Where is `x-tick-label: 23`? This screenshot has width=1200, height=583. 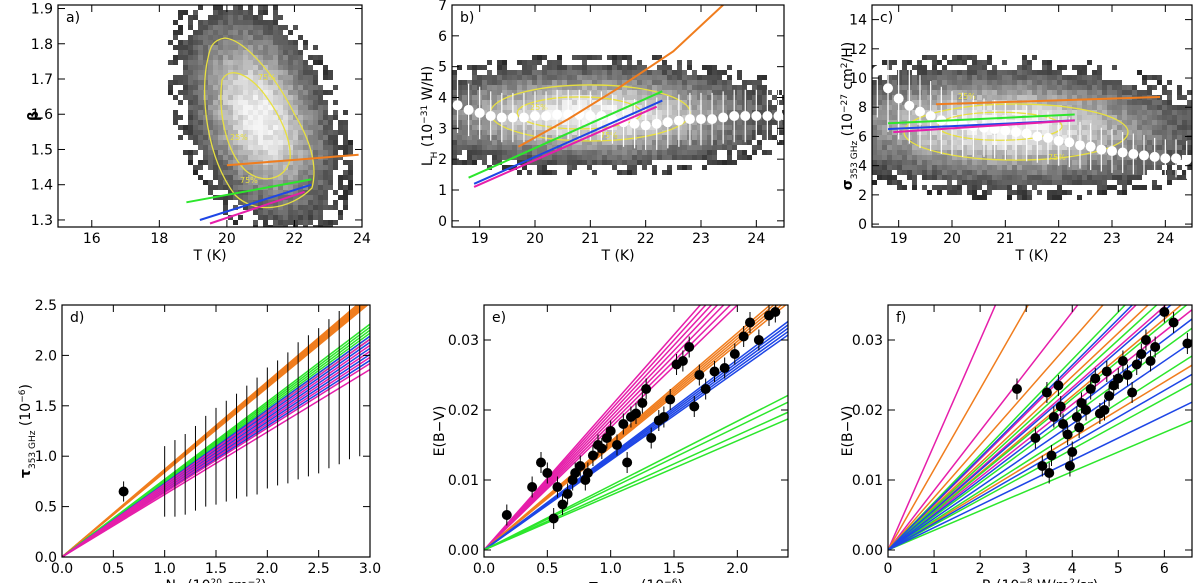 x-tick-label: 23 is located at coordinates (701, 239).